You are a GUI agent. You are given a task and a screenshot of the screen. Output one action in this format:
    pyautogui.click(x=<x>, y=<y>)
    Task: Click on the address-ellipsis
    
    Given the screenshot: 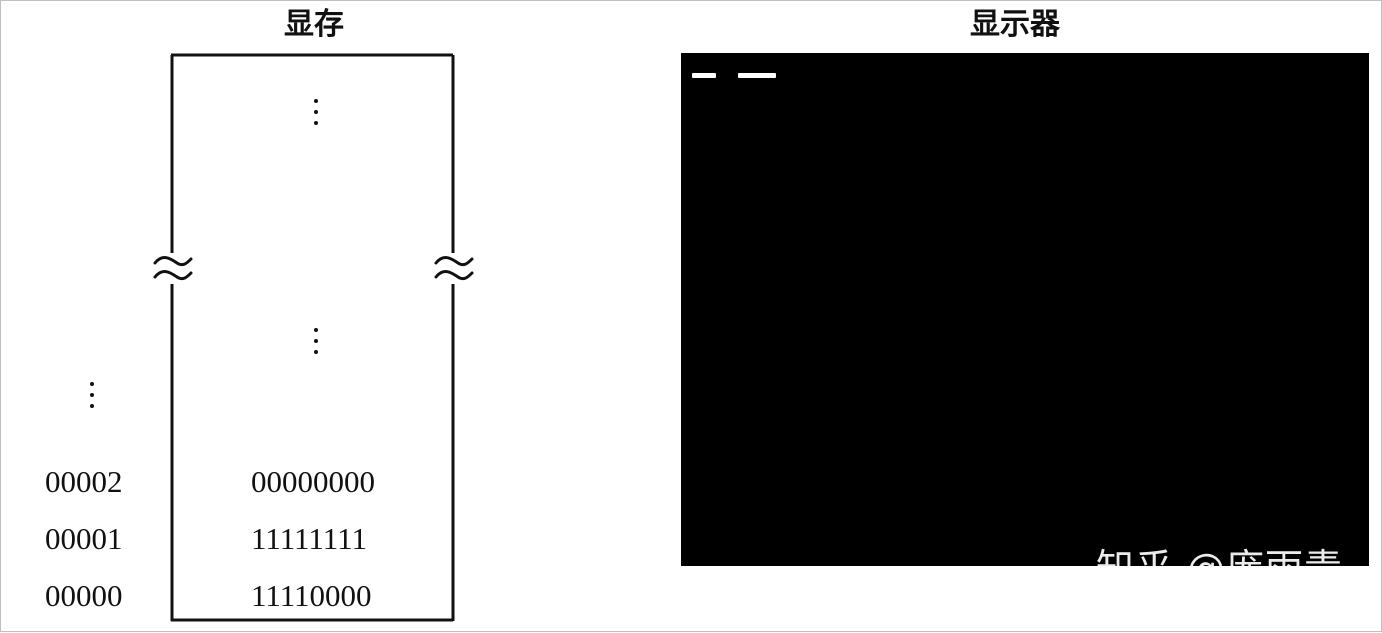 What is the action you would take?
    pyautogui.click(x=93, y=398)
    